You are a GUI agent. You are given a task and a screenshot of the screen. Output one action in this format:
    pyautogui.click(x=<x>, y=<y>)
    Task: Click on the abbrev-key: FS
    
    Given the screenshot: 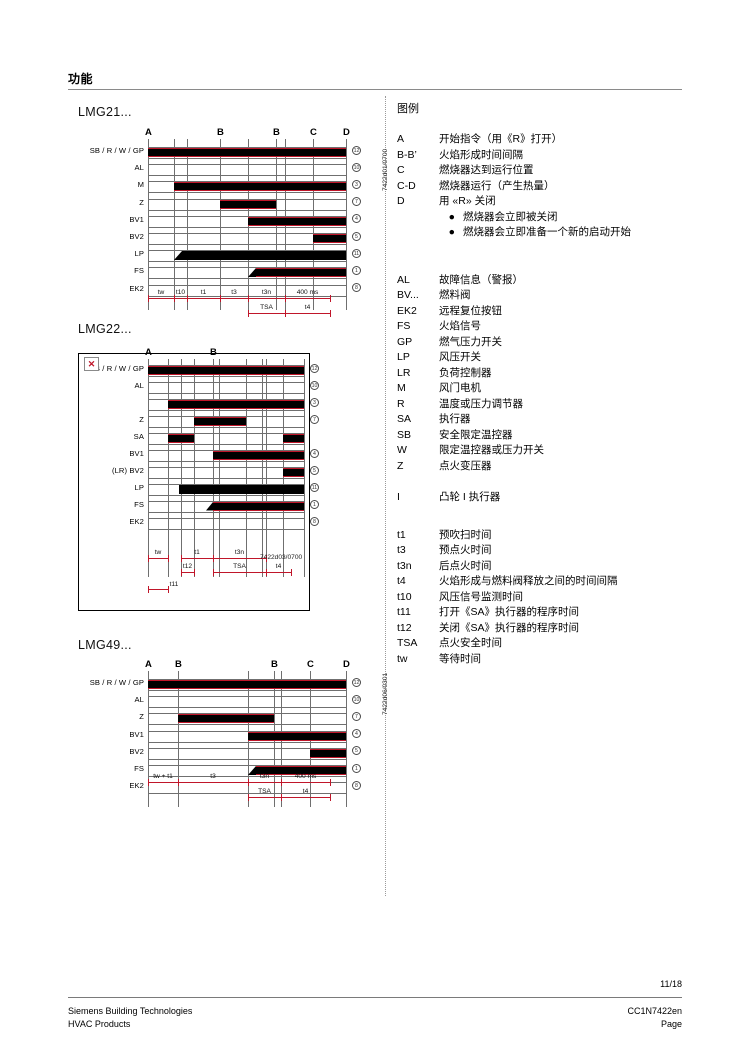 What is the action you would take?
    pyautogui.click(x=404, y=326)
    